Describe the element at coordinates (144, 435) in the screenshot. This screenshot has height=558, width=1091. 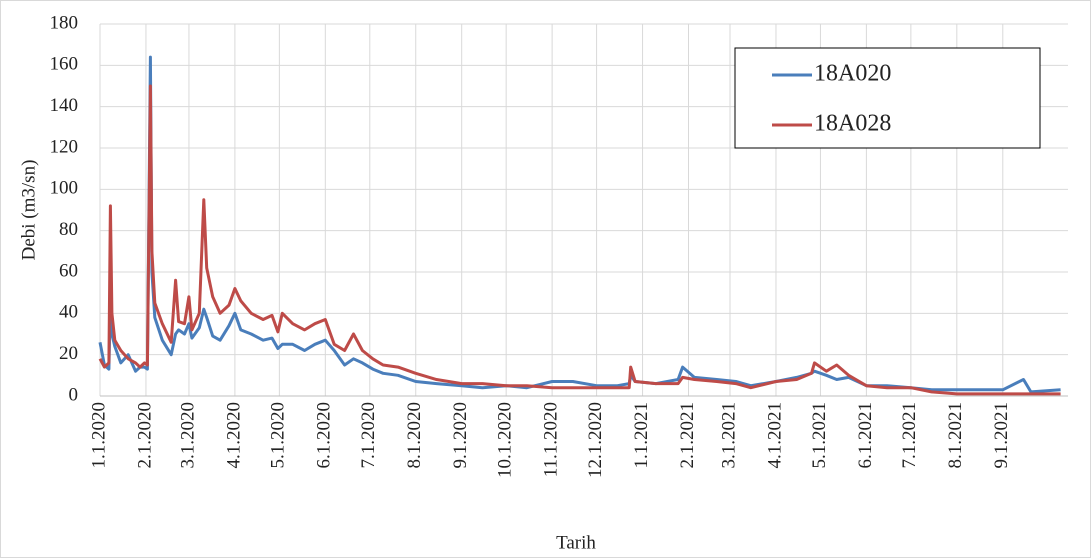
I see `x-tick-label: 2.1.2020` at that location.